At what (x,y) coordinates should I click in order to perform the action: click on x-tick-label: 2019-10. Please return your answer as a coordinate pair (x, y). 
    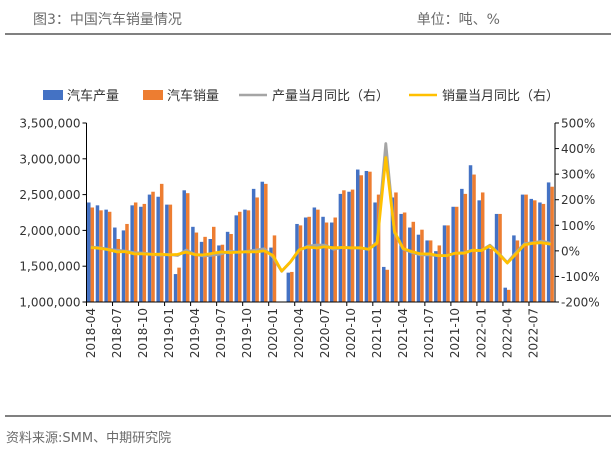
    Looking at the image, I should click on (247, 333).